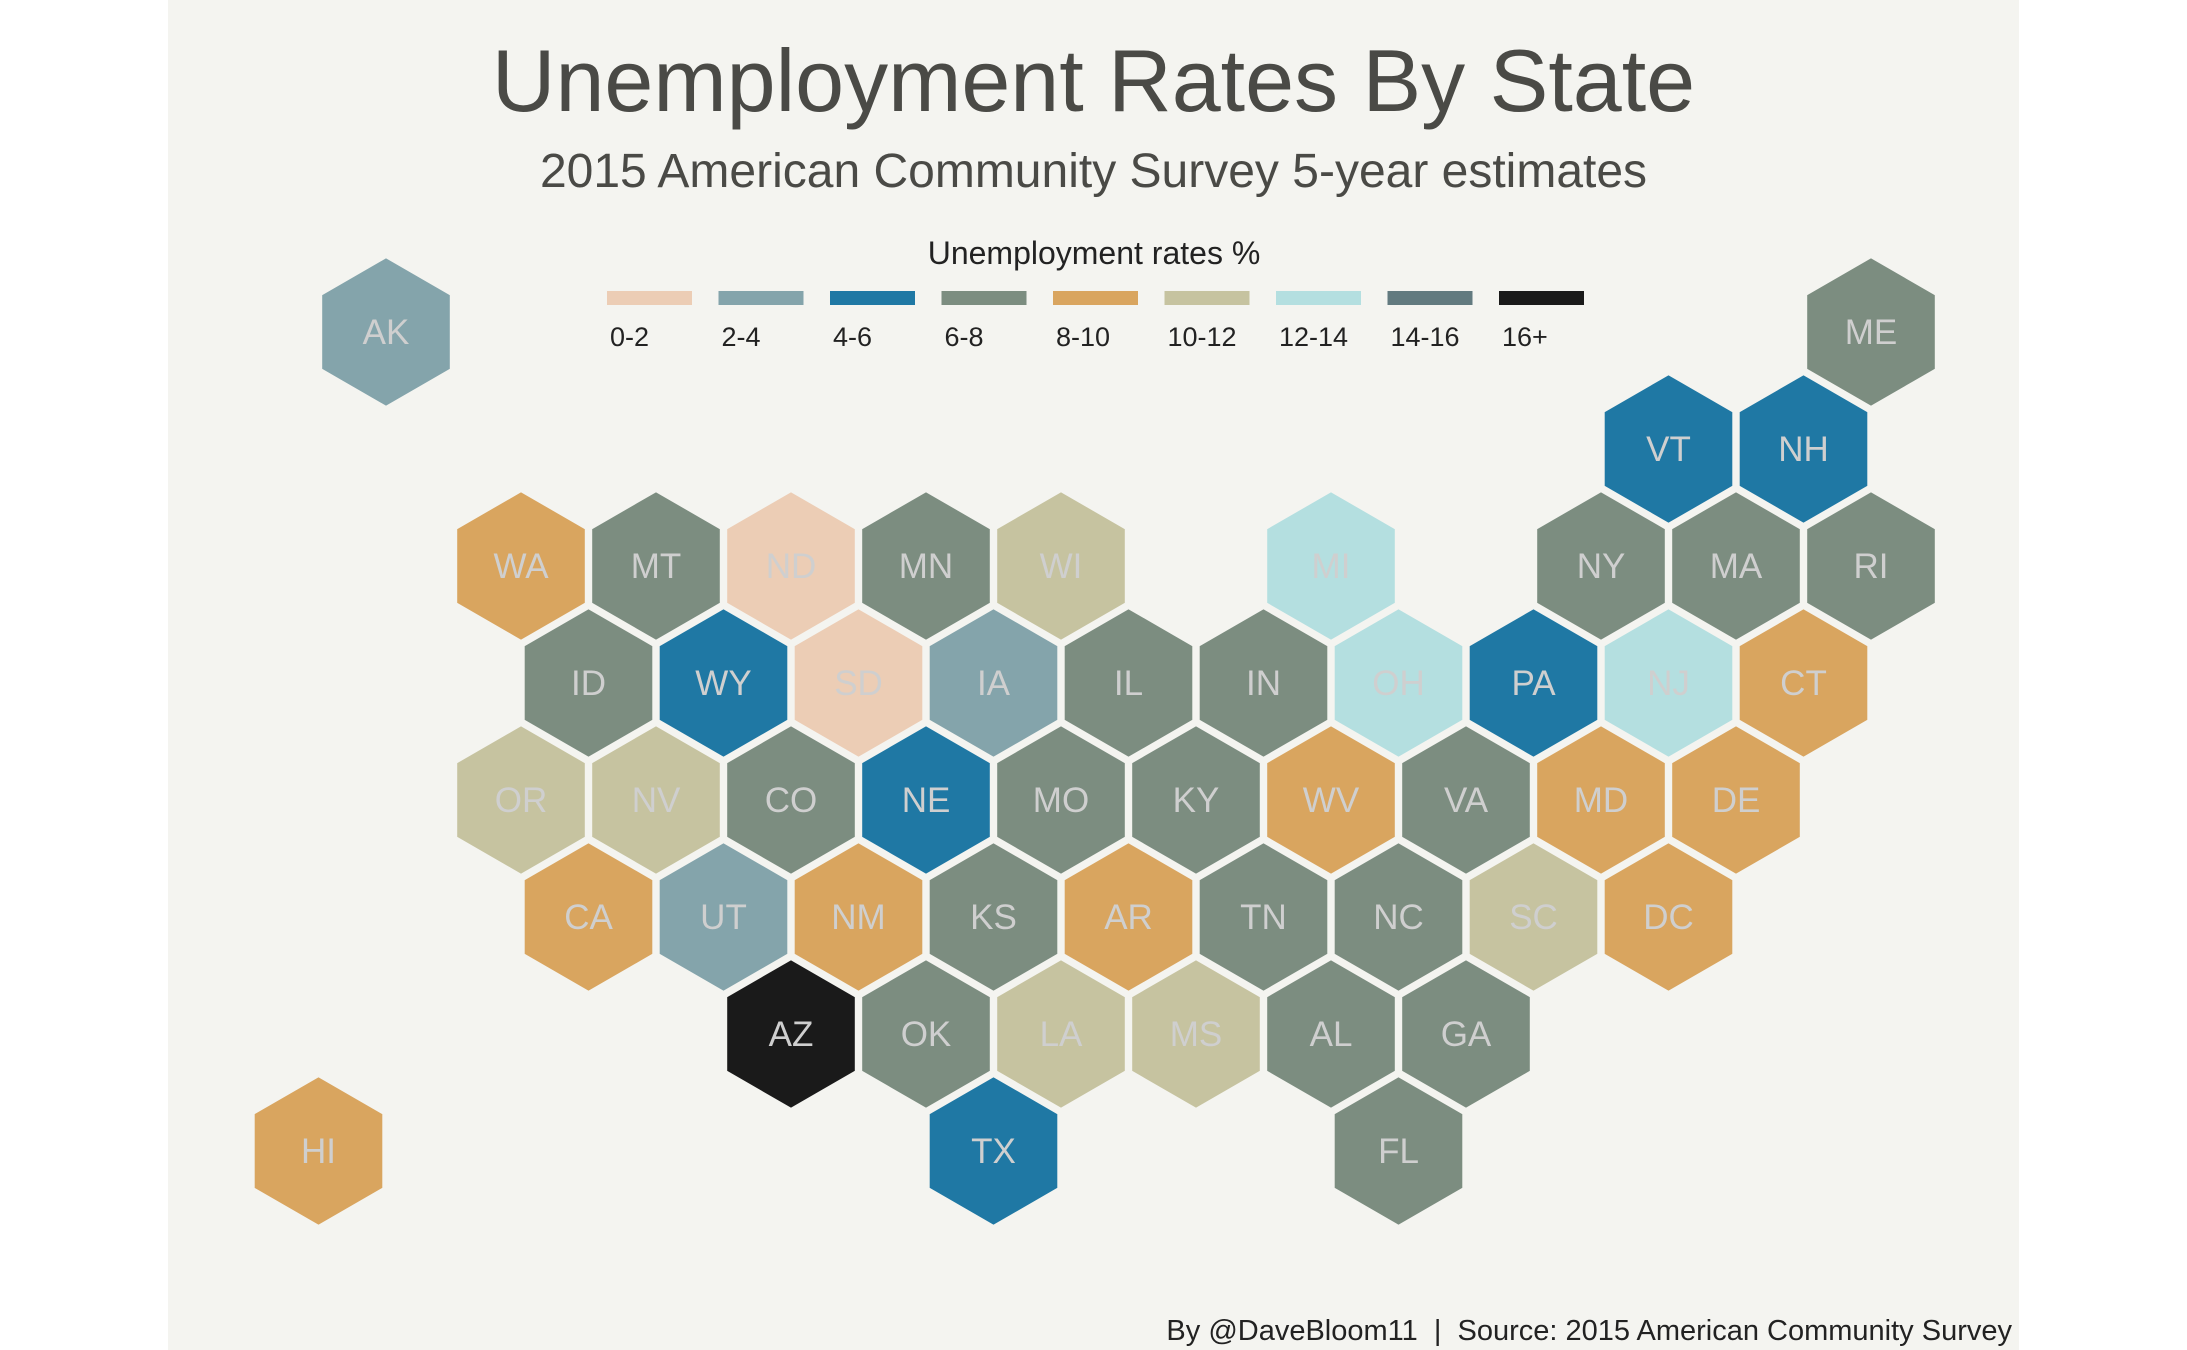 The height and width of the screenshot is (1350, 2187). What do you see at coordinates (723, 683) in the screenshot?
I see `state-label: WY` at bounding box center [723, 683].